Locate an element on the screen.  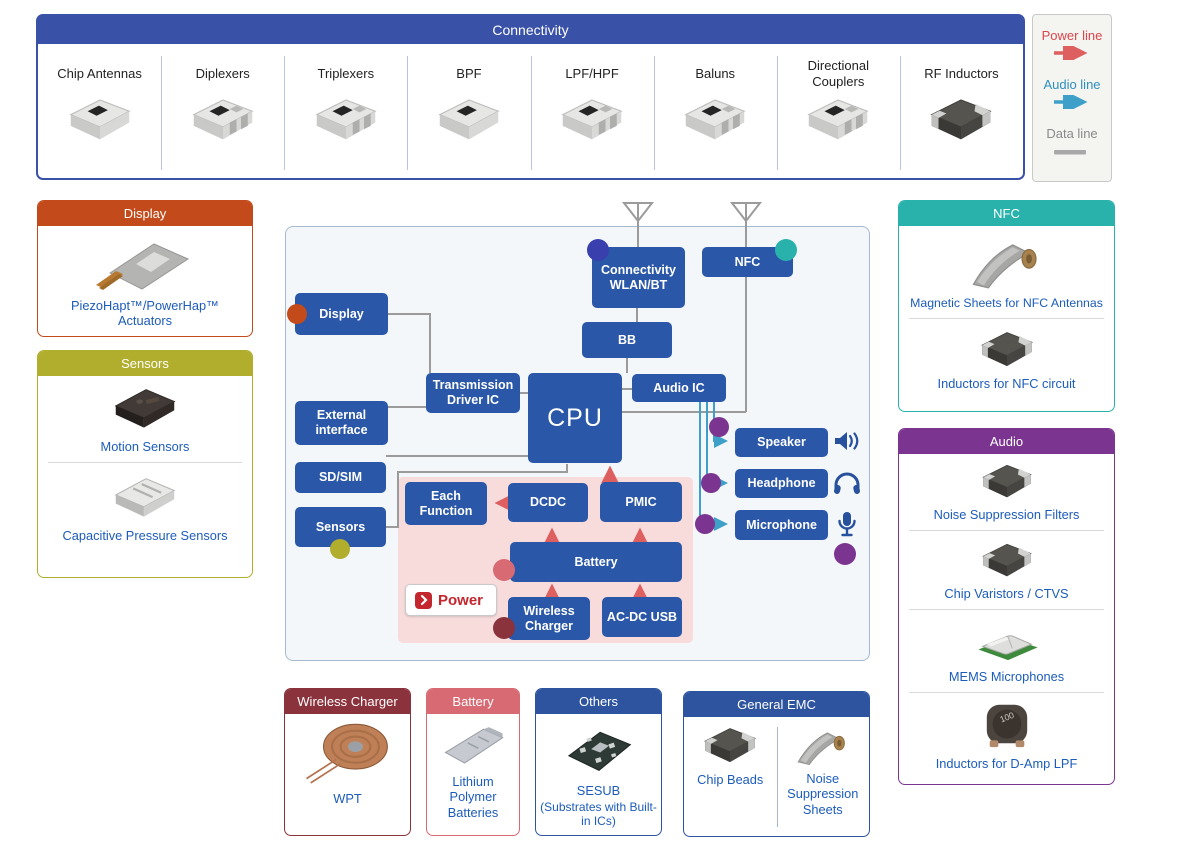
legend-data-label: Data line is located at coordinates (1072, 133).